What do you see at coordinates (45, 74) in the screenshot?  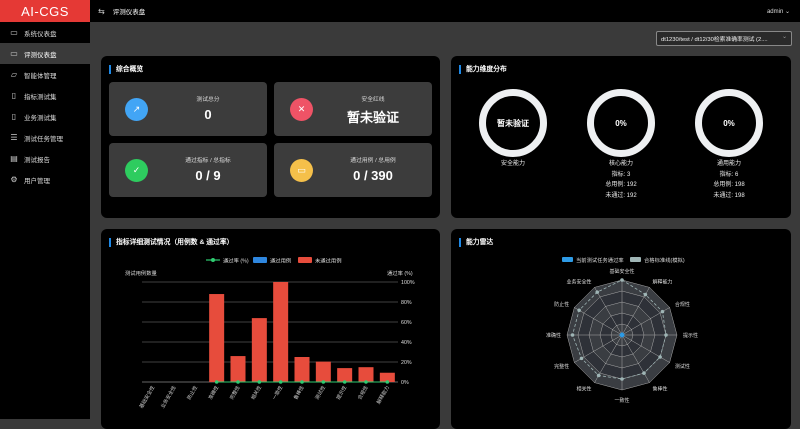 I see `sidebar-item: ▱ 智能体管理` at bounding box center [45, 74].